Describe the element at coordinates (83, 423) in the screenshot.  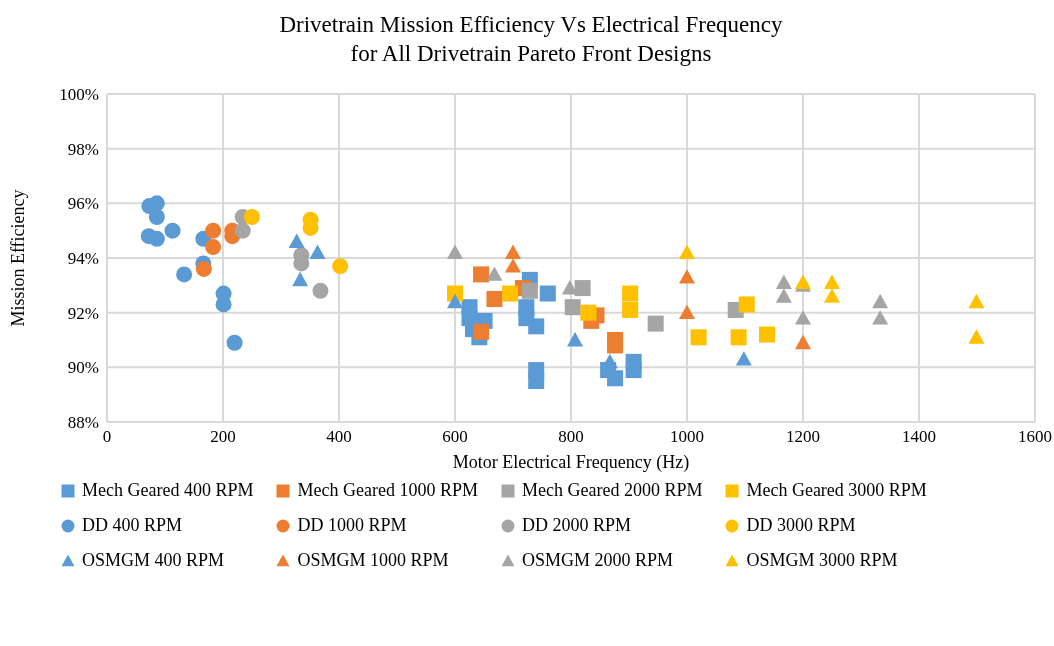
I see `y-tick-label: 88%` at that location.